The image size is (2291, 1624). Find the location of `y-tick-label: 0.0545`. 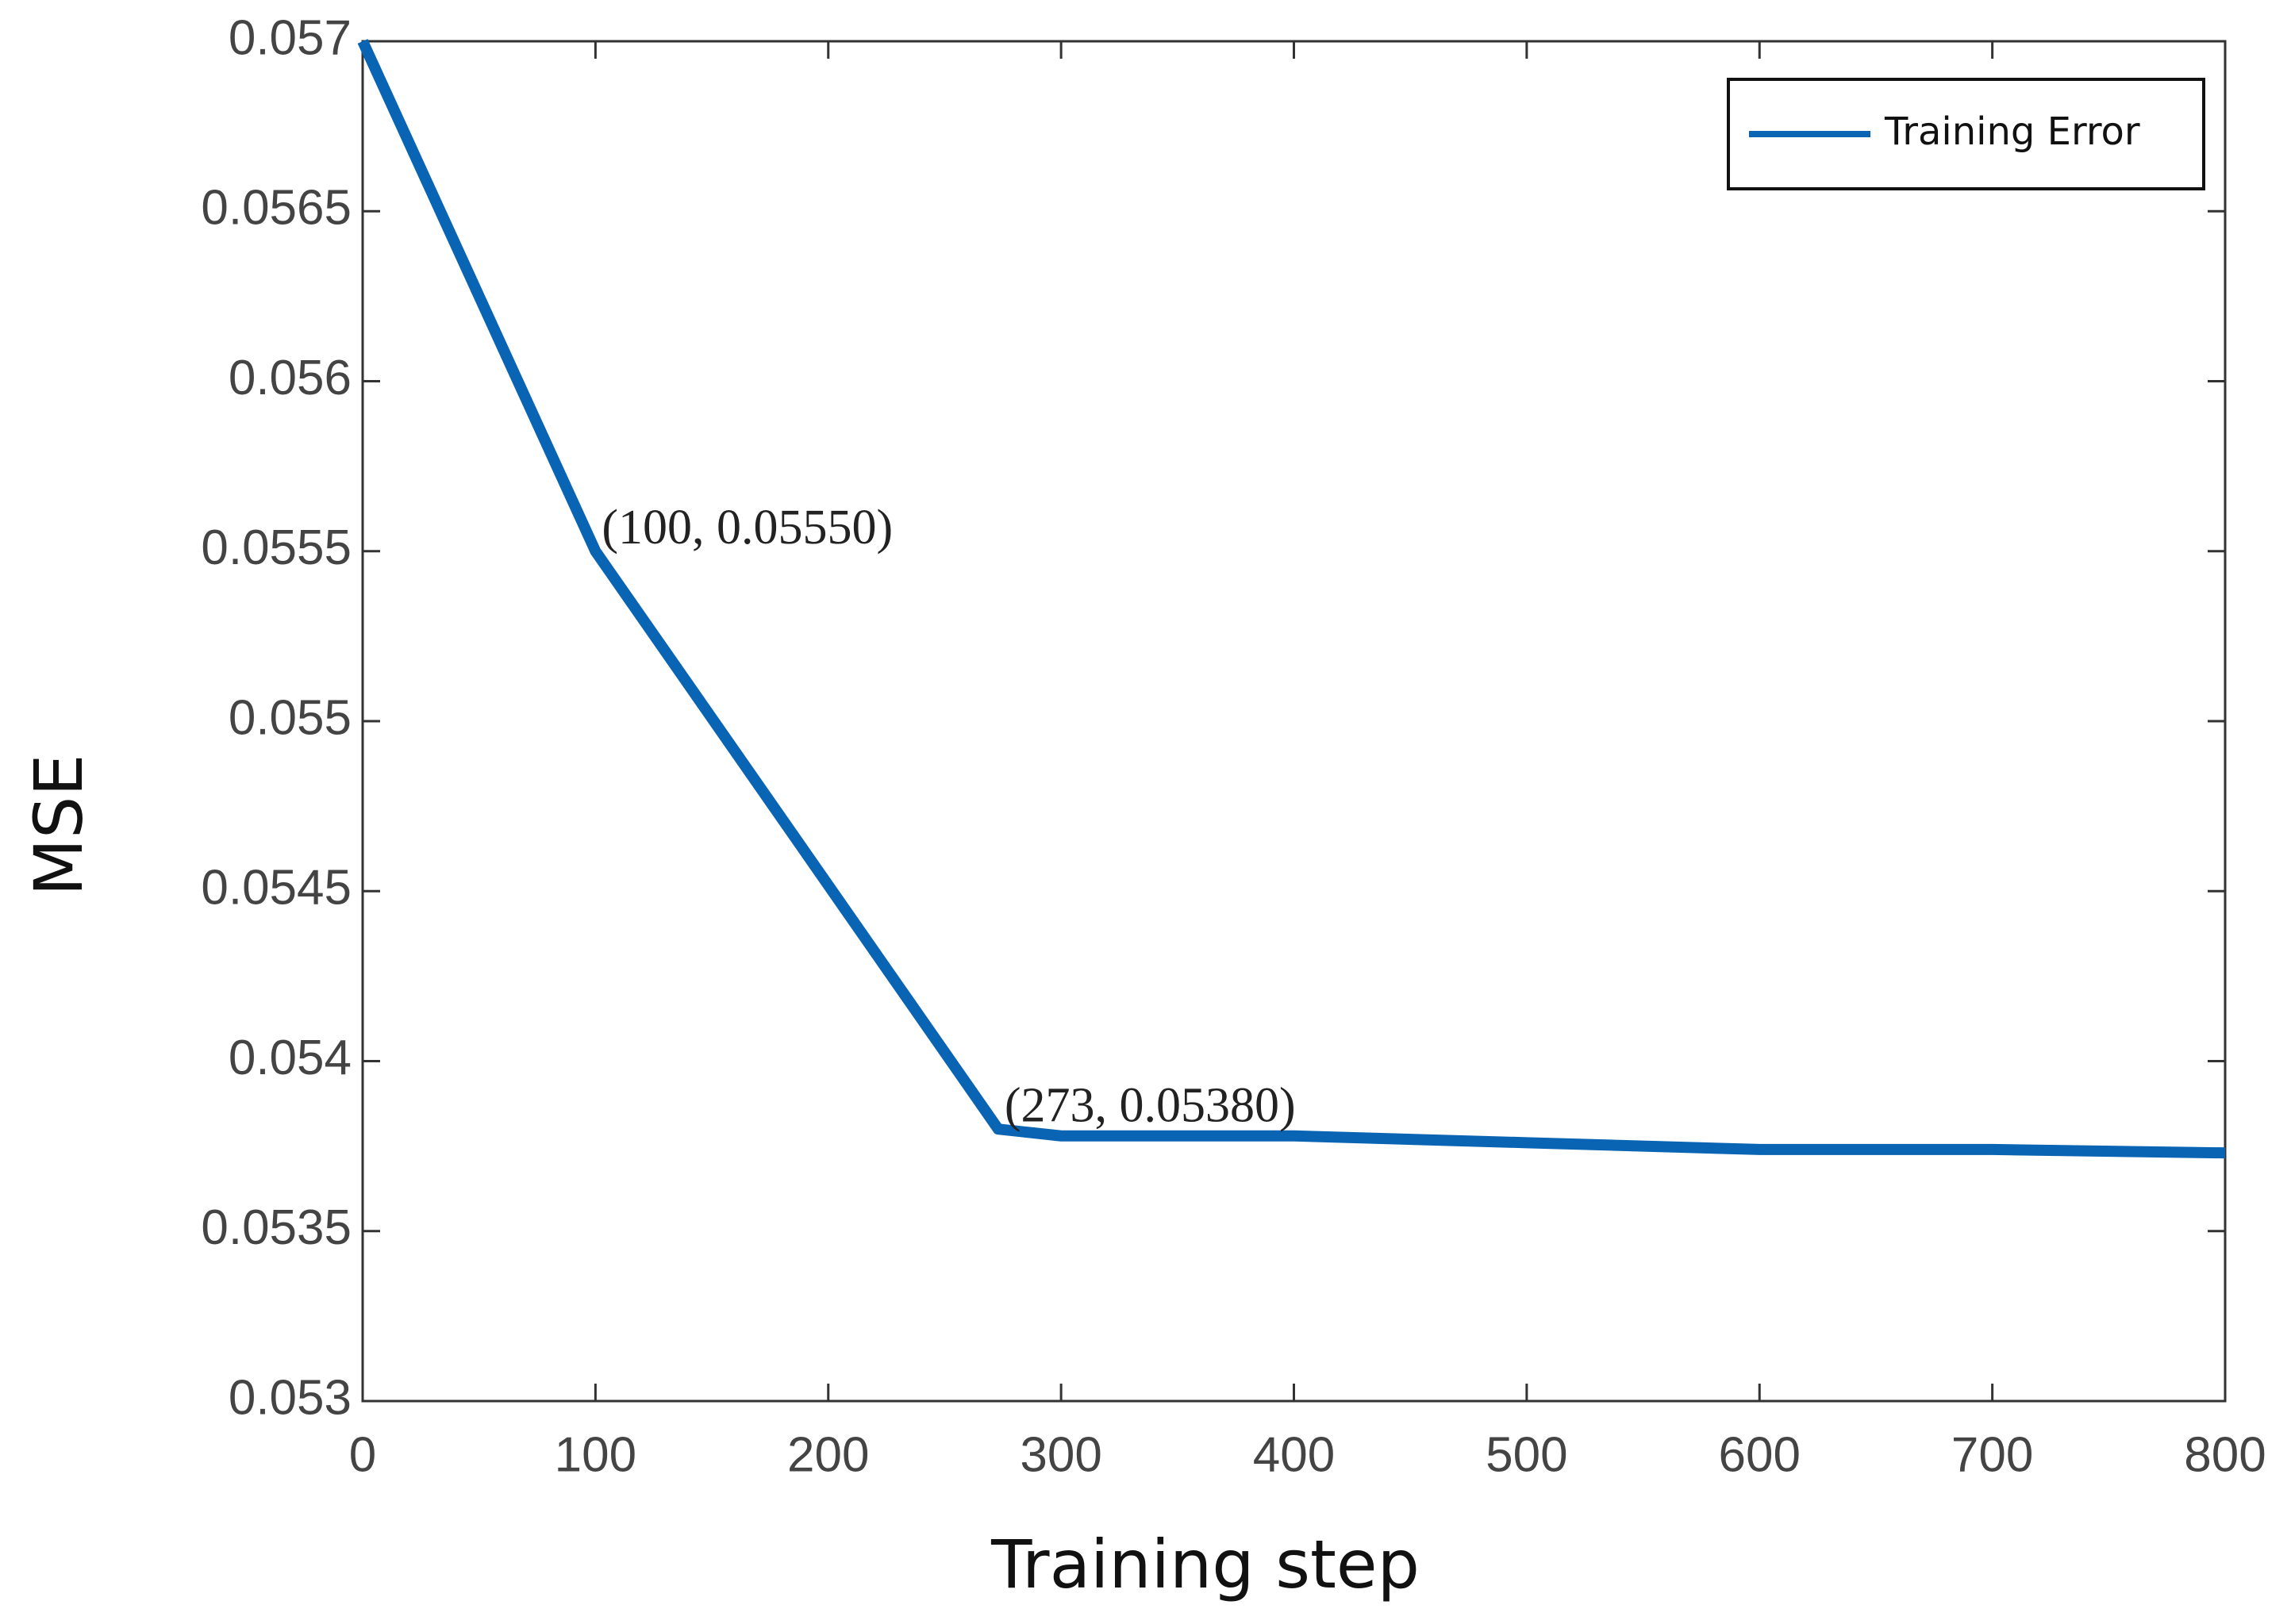

y-tick-label: 0.0545 is located at coordinates (277, 888).